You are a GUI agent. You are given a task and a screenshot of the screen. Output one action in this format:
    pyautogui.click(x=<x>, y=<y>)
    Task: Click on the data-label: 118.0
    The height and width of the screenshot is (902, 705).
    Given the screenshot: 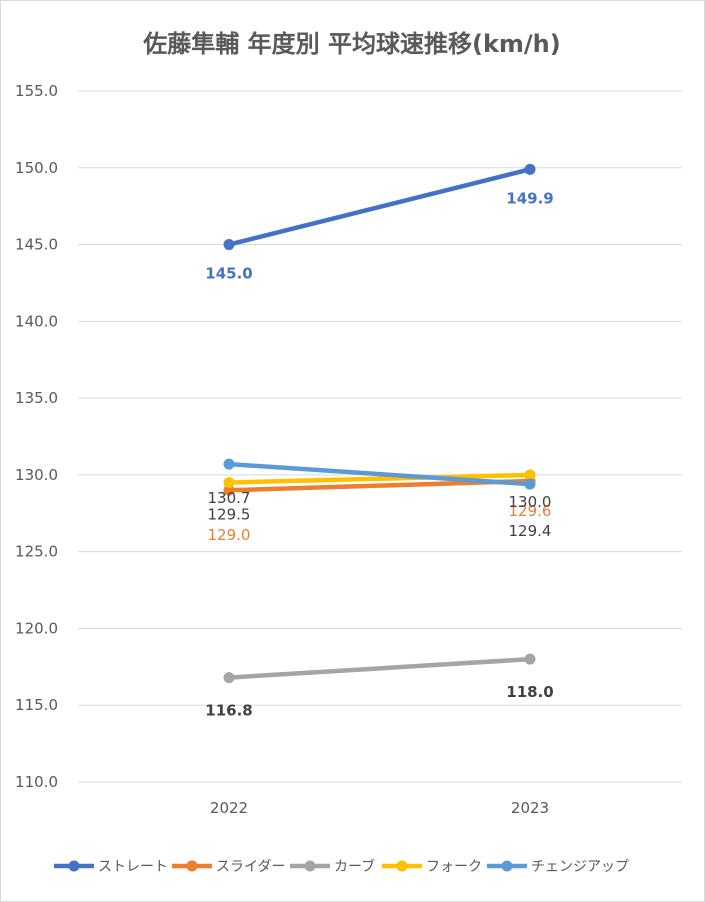 What is the action you would take?
    pyautogui.click(x=529, y=692)
    